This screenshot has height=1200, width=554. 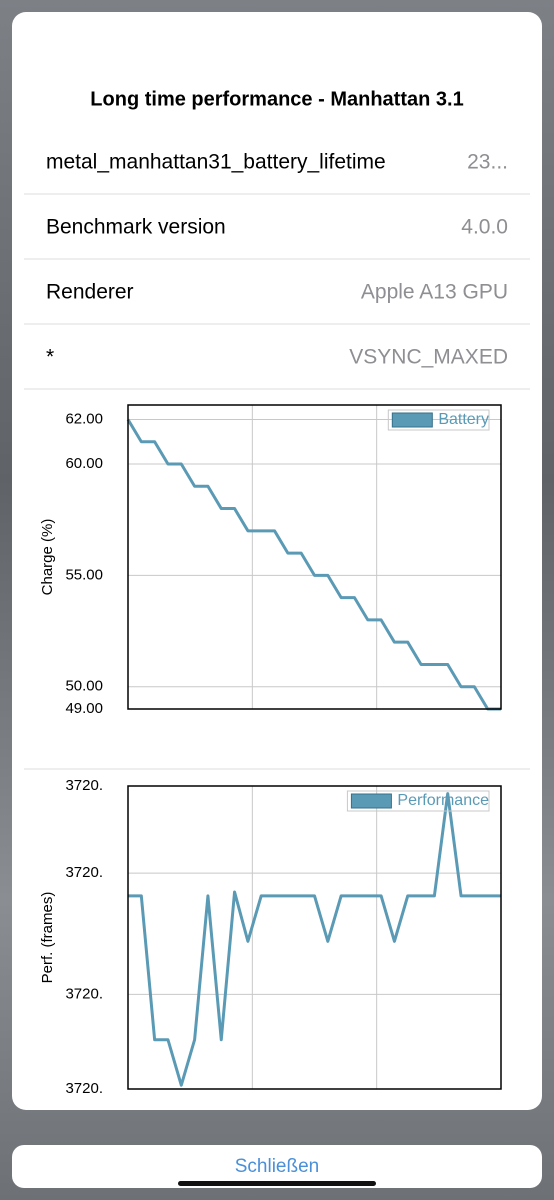 What do you see at coordinates (276, 99) in the screenshot?
I see `dialog-title: Long time performance - Manhattan 3.1` at bounding box center [276, 99].